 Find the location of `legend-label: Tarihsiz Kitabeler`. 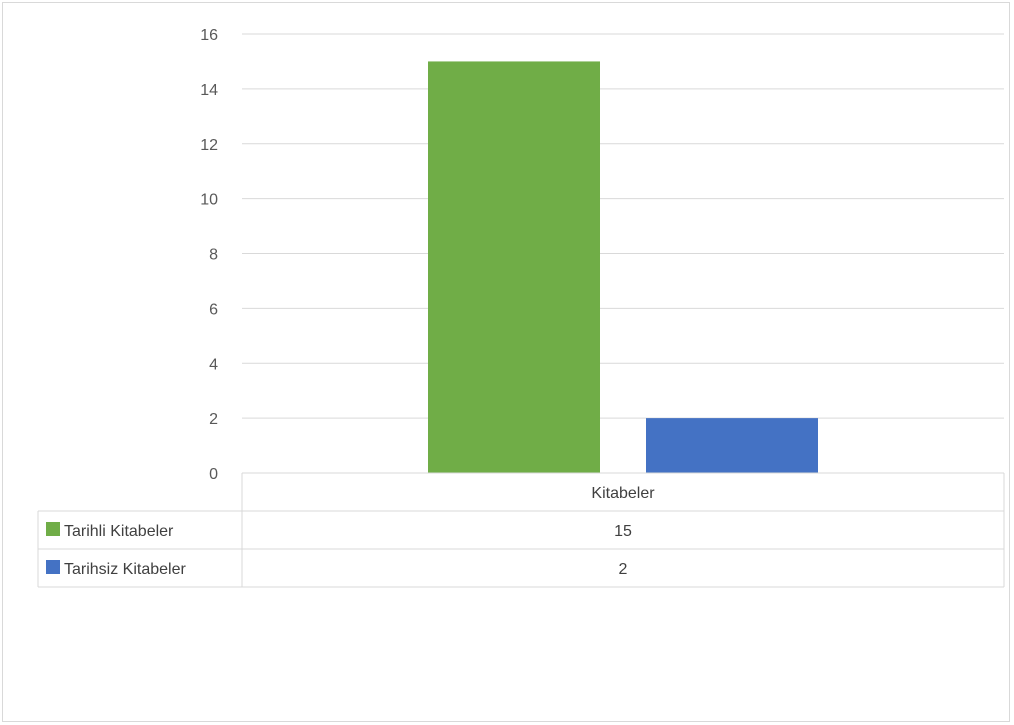

legend-label: Tarihsiz Kitabeler is located at coordinates (125, 569).